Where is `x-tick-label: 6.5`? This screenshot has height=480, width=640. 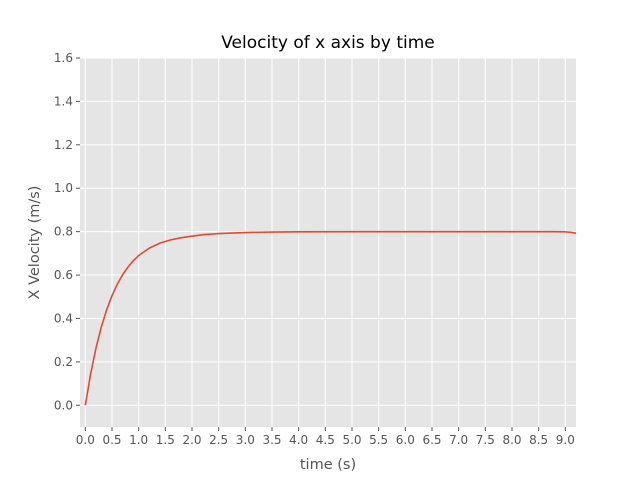 x-tick-label: 6.5 is located at coordinates (431, 440).